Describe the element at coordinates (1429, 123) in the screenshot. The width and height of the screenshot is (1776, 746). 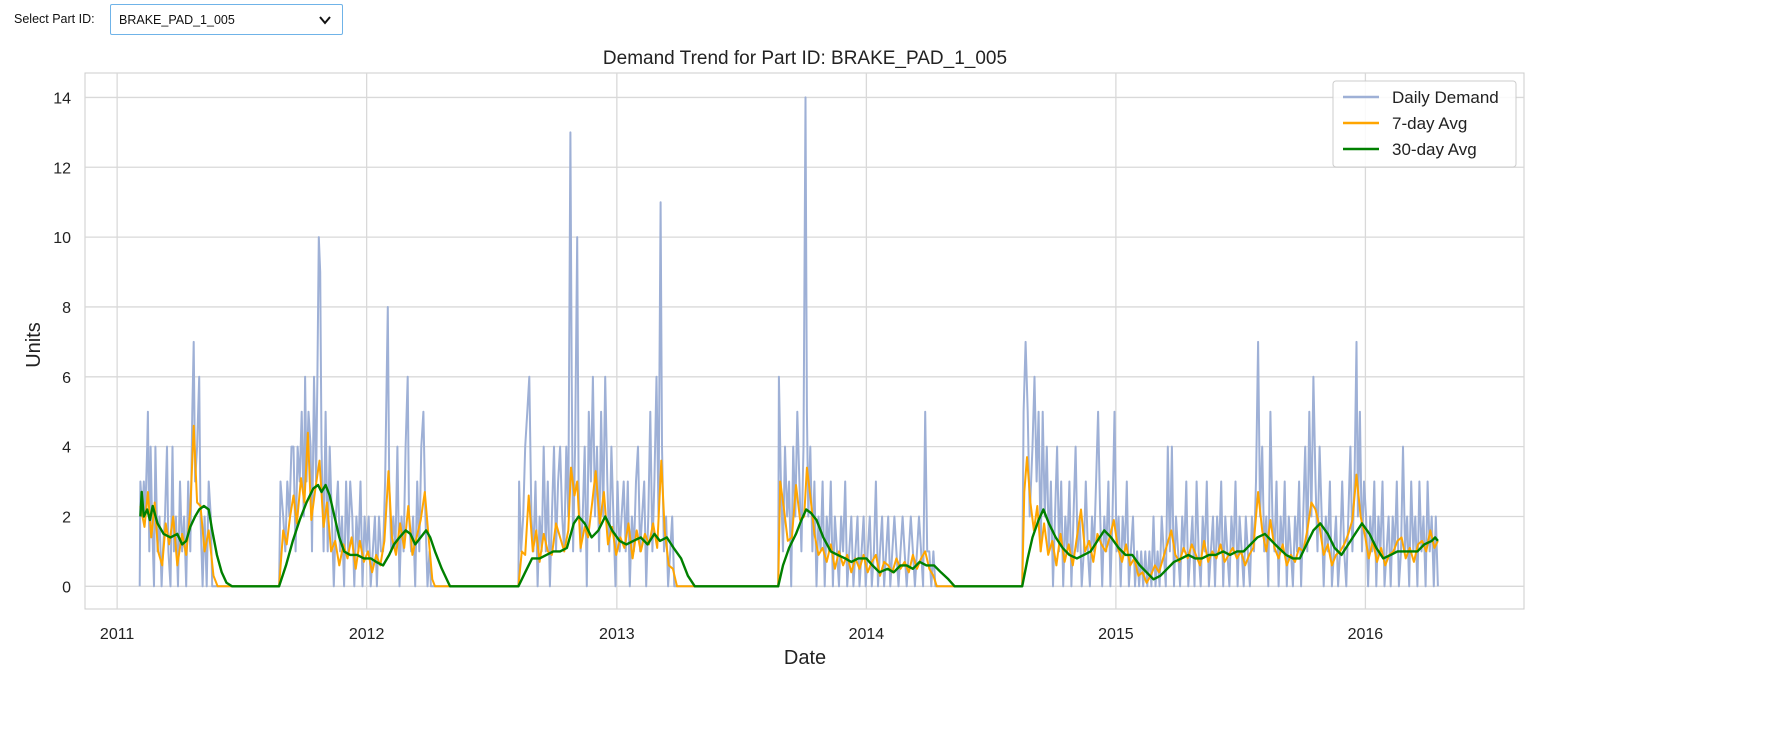
I see `legend-label: 7-day Avg` at that location.